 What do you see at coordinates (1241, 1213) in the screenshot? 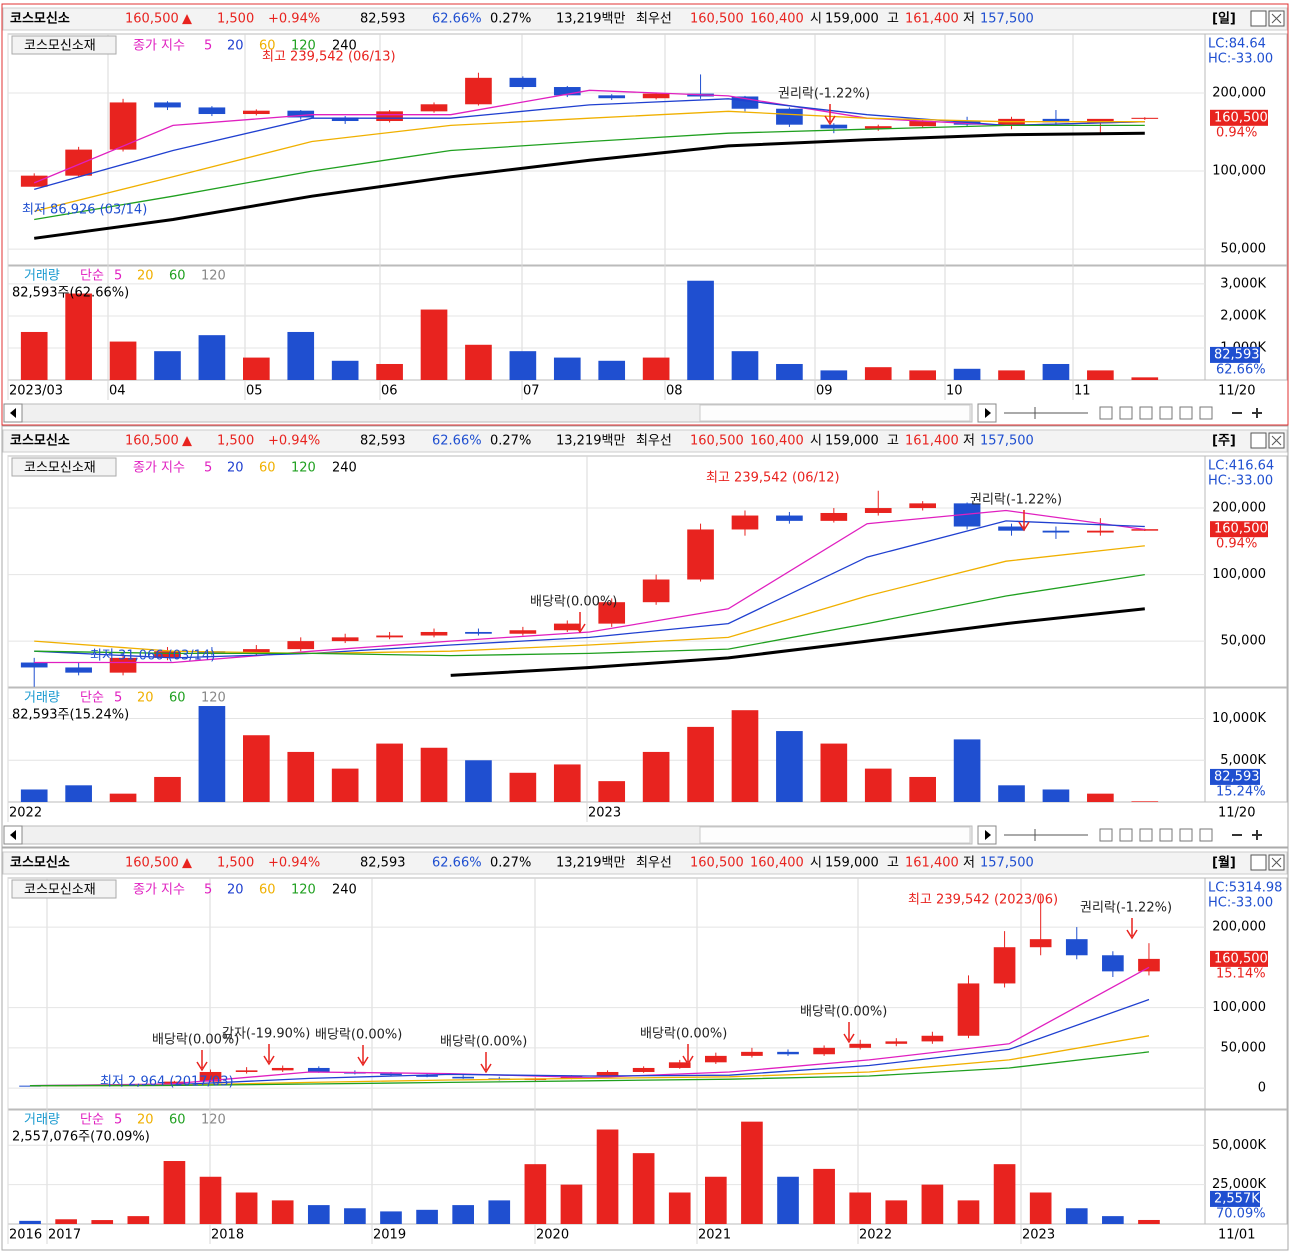
I see `last-volume-ratio: 70.09%` at bounding box center [1241, 1213].